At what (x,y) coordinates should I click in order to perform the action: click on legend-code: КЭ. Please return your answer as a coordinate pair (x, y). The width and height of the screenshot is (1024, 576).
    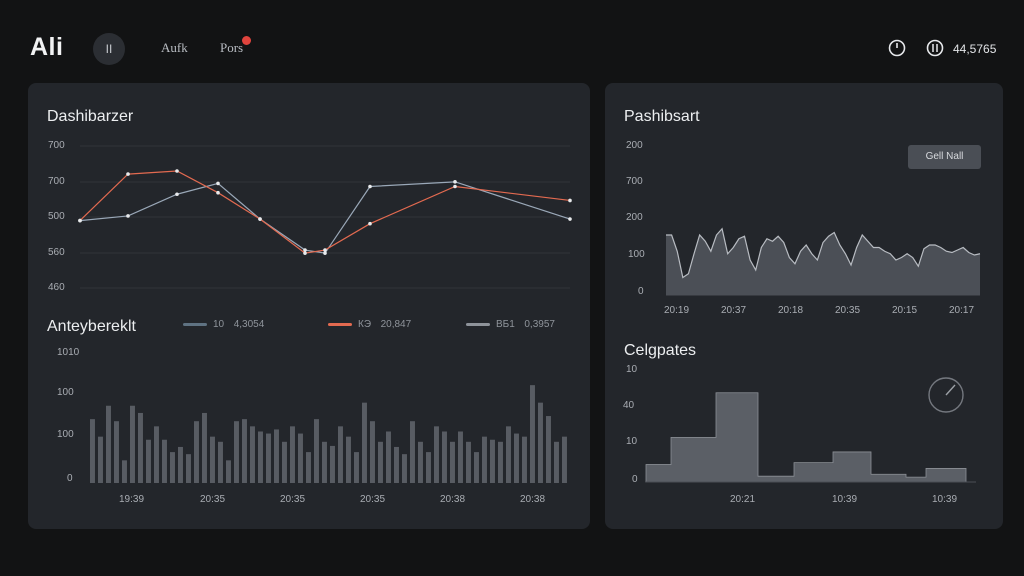
    Looking at the image, I should click on (365, 324).